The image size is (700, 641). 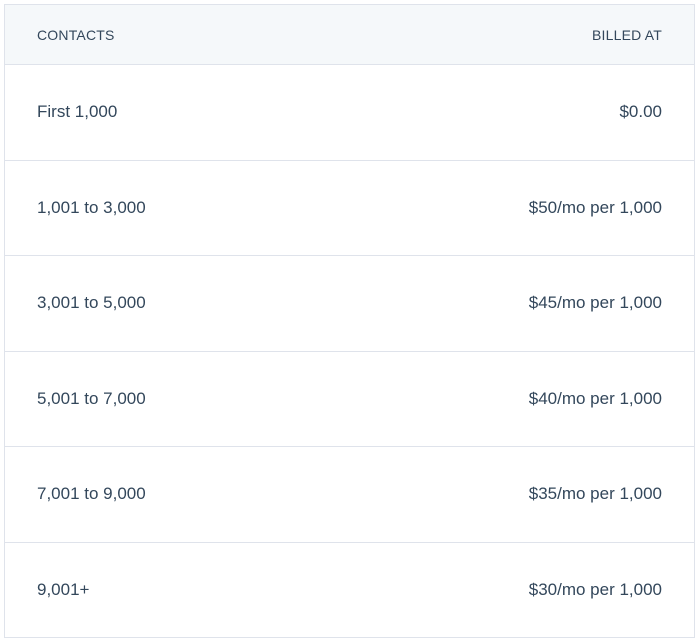 What do you see at coordinates (626, 34) in the screenshot?
I see `header-billed-at: BILLED AT` at bounding box center [626, 34].